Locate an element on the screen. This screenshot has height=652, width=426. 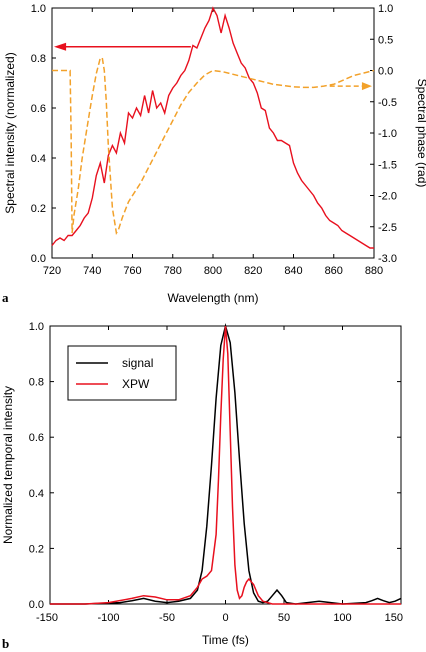
panel-a-y-tick-label: 1.0 is located at coordinates (38, 9).